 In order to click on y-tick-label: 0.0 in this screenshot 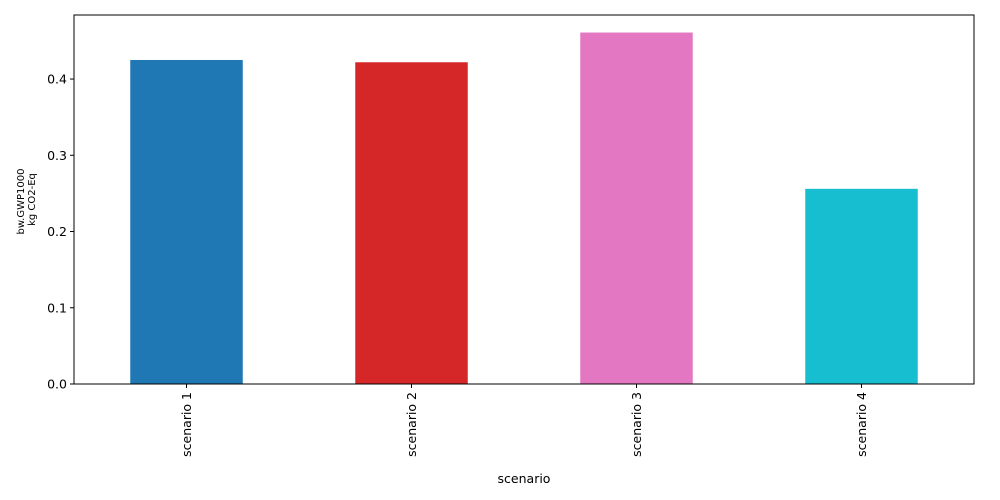, I will do `click(57, 384)`.